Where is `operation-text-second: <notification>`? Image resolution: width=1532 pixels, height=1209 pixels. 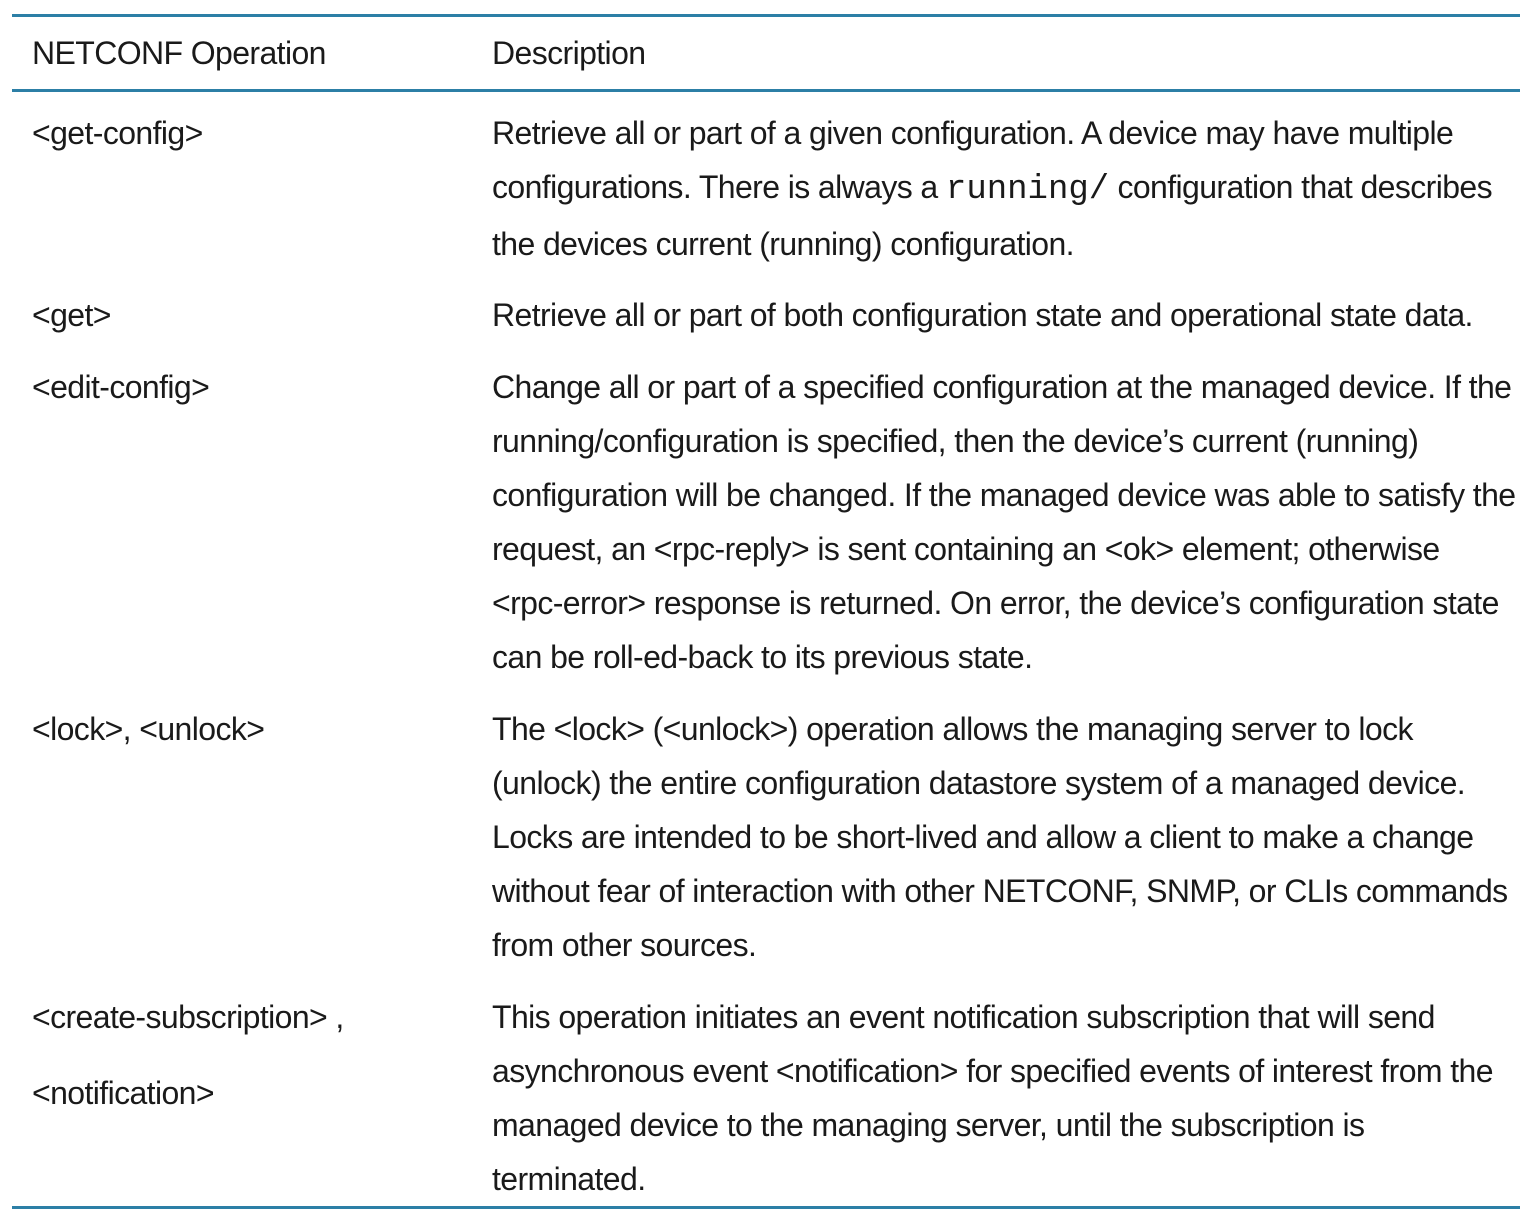 operation-text-second: <notification> is located at coordinates (123, 1093).